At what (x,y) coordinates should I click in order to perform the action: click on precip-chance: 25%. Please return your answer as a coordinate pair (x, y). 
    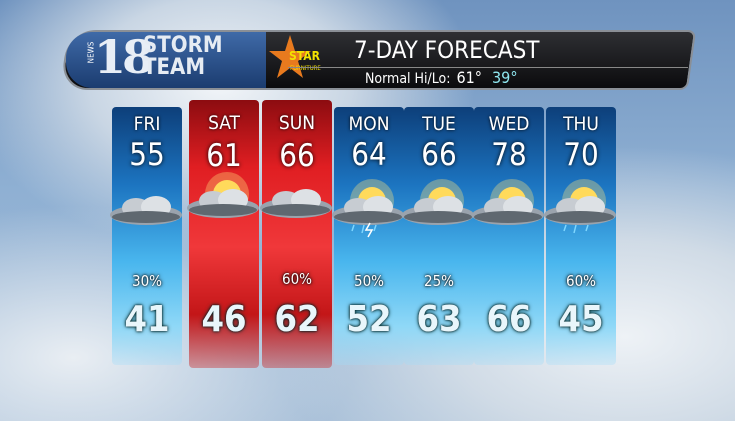
    Looking at the image, I should click on (439, 281).